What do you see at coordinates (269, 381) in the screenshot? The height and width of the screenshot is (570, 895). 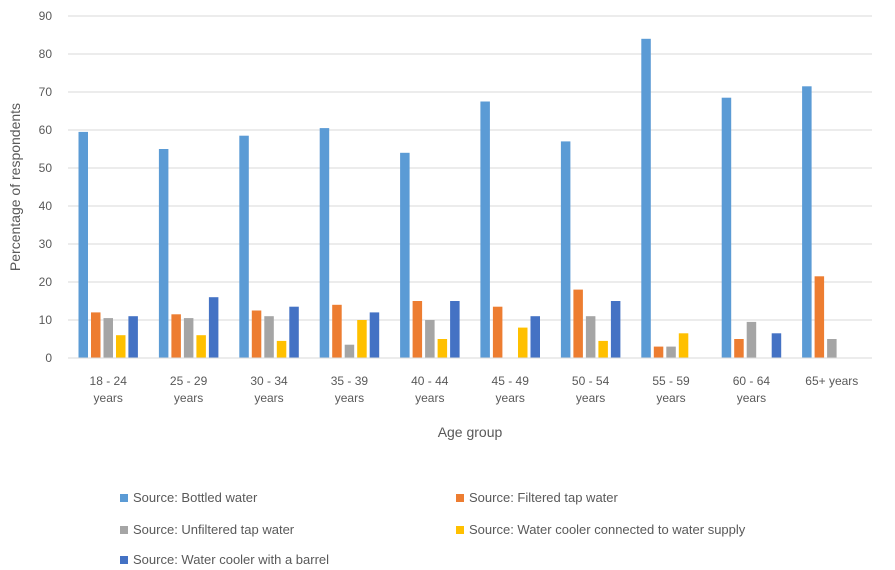 I see `x-tick-label: 30 - 34` at bounding box center [269, 381].